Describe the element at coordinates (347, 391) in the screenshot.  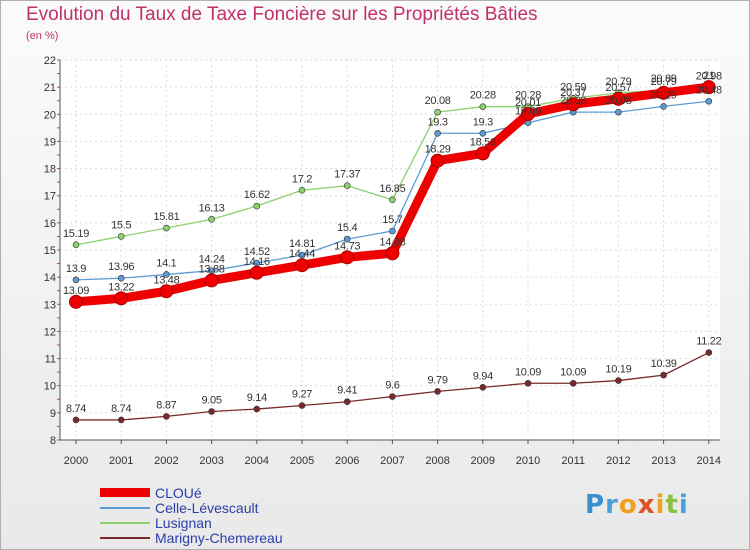
I see `data-label: 9.41` at that location.